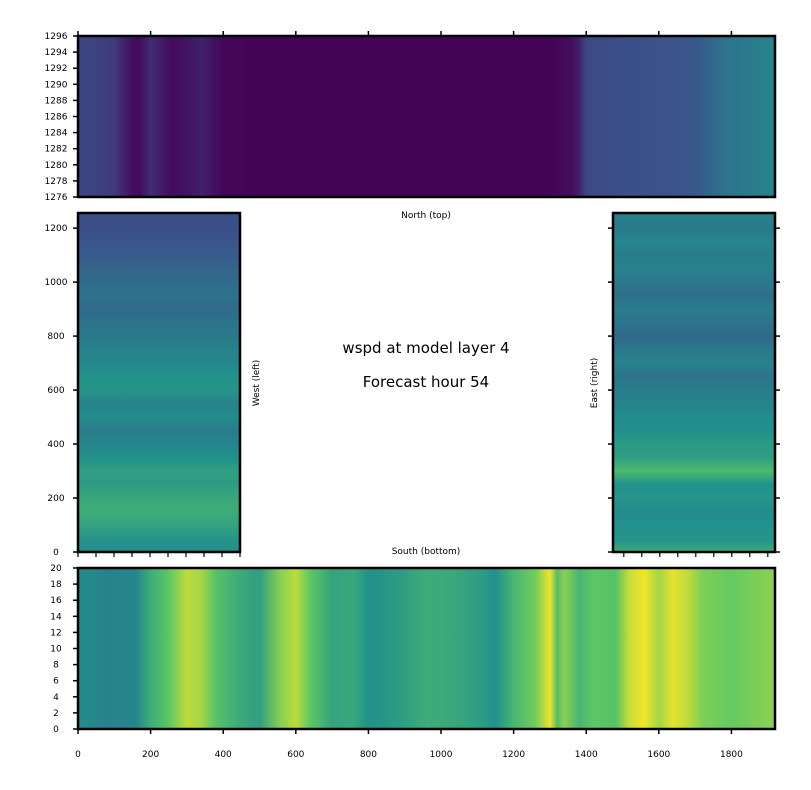 This screenshot has width=811, height=790. What do you see at coordinates (56, 134) in the screenshot?
I see `y-tick-label: 1284` at bounding box center [56, 134].